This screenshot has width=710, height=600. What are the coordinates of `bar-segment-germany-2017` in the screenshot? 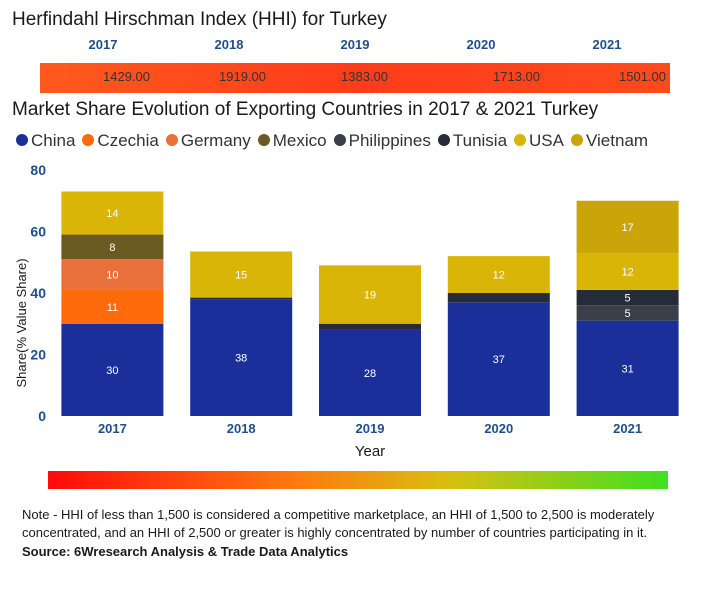 It's located at (112, 274).